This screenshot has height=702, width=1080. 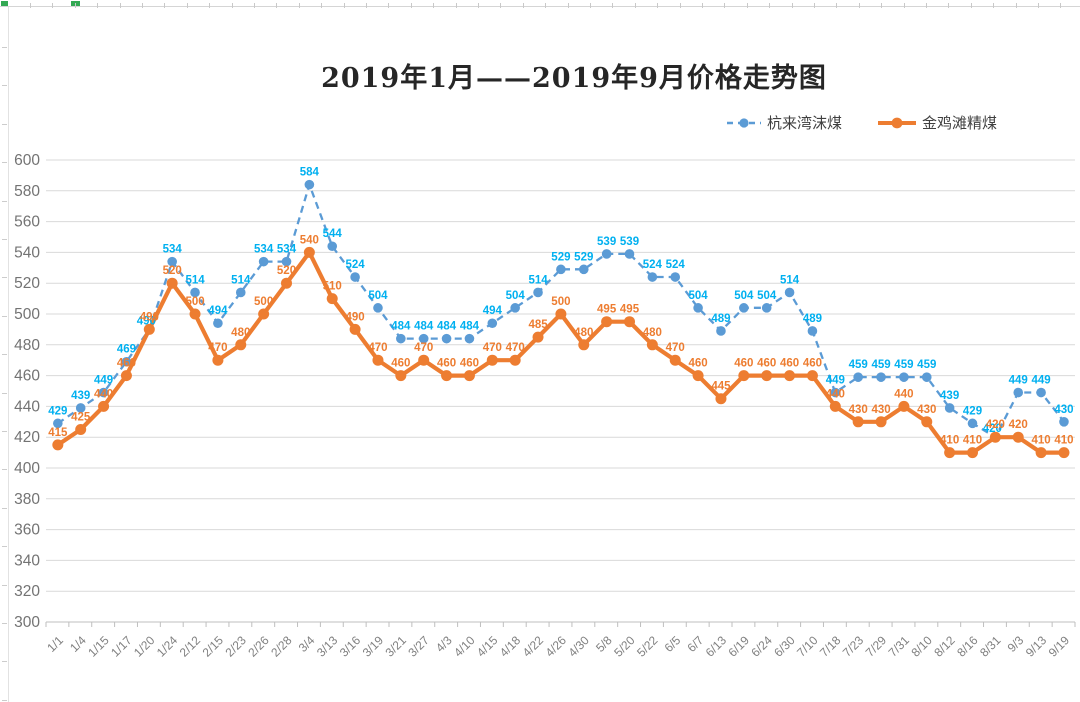 What do you see at coordinates (937, 122) in the screenshot?
I see `legend-item-jinjitan: 金鸡滩精煤` at bounding box center [937, 122].